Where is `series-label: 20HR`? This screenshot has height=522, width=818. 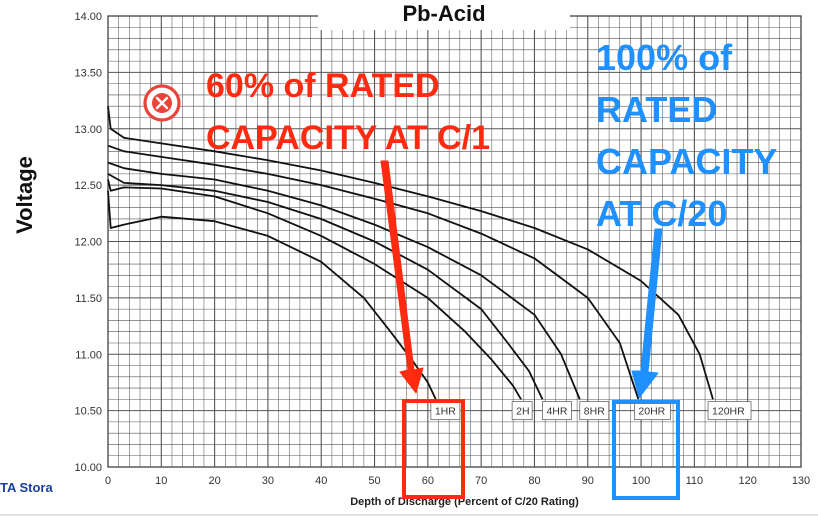
series-label: 20HR is located at coordinates (651, 412).